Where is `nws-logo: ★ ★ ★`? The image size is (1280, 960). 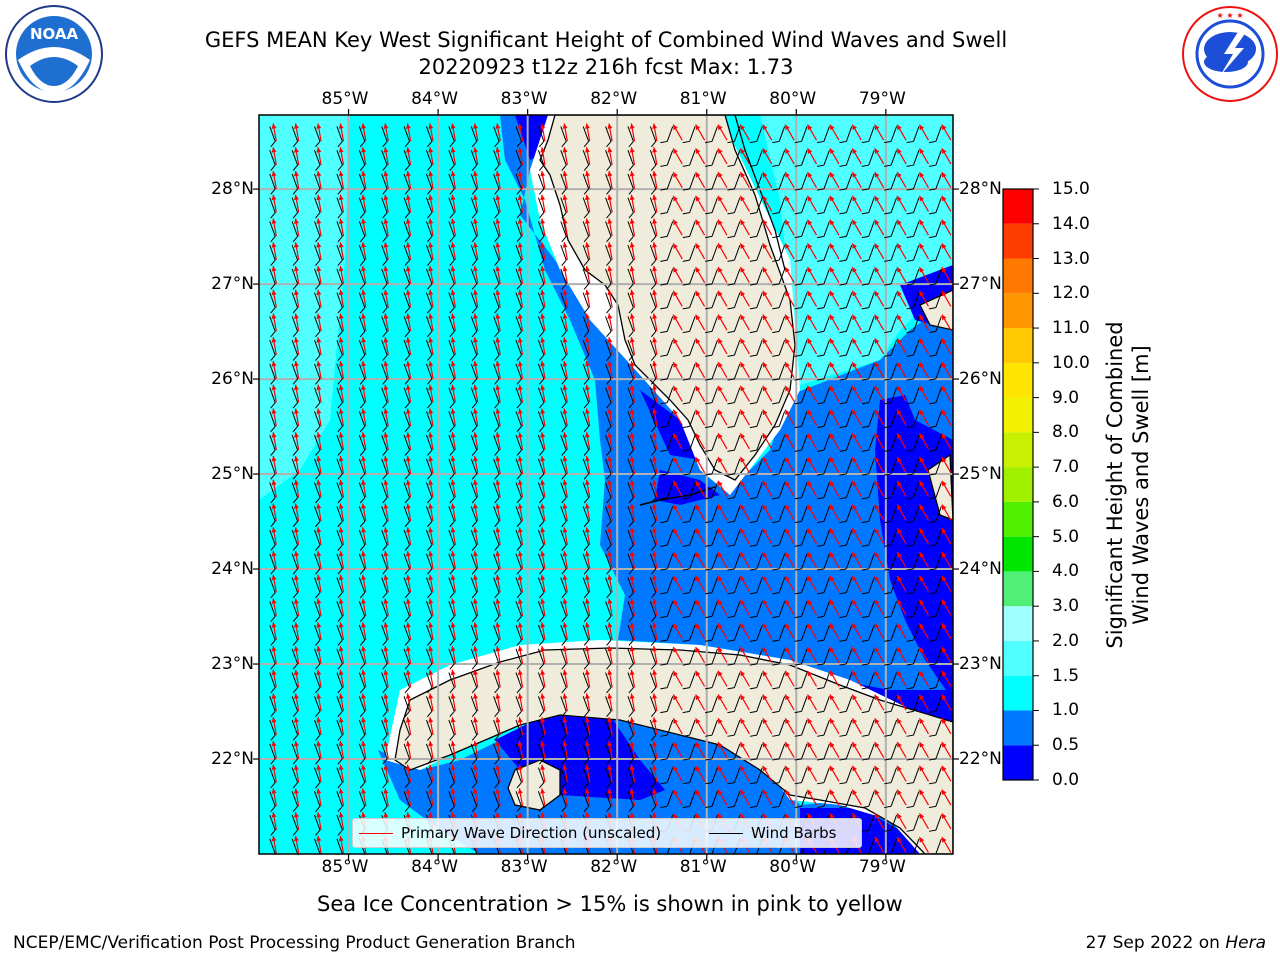
nws-logo: ★ ★ ★ is located at coordinates (1230, 54).